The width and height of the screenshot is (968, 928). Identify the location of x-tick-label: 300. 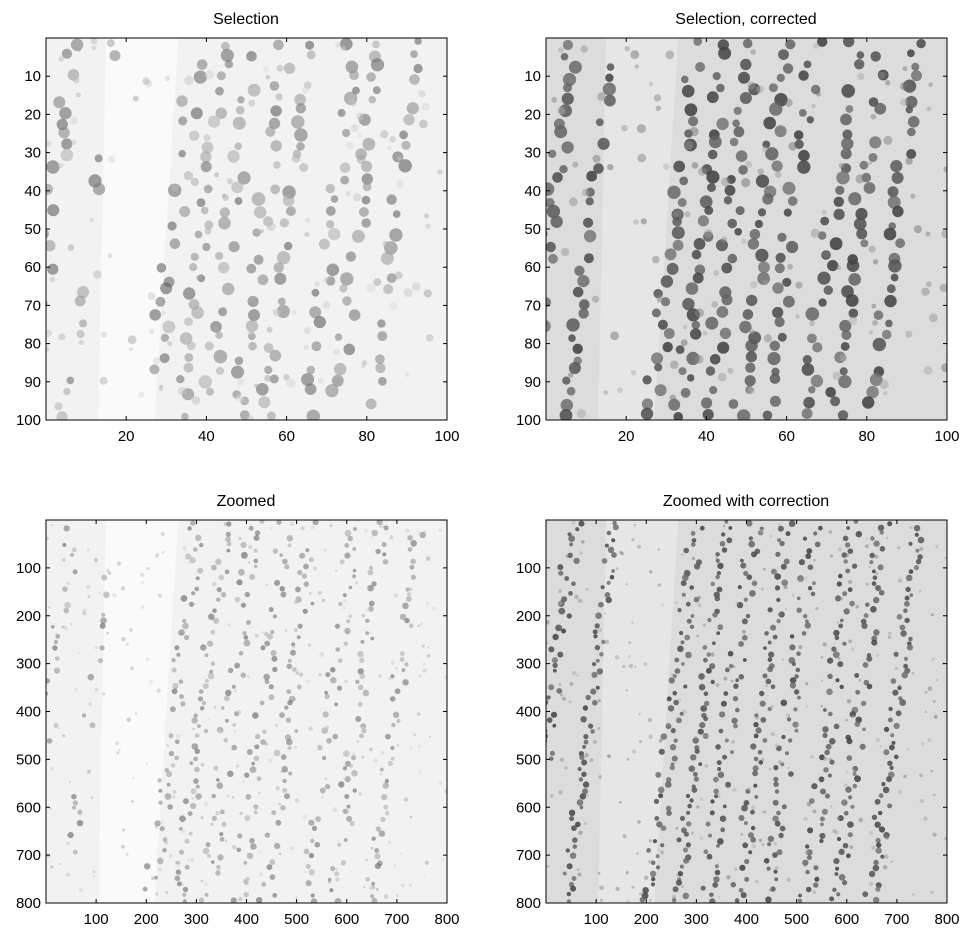
(696, 919).